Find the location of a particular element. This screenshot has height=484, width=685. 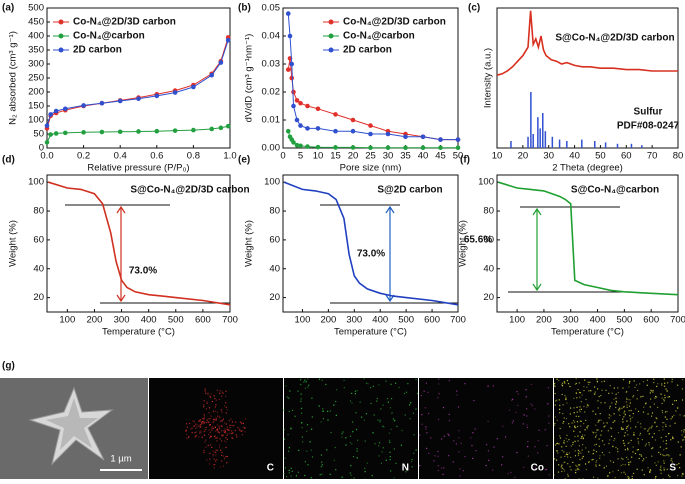

y-tick-label: 350 is located at coordinates (36, 50).